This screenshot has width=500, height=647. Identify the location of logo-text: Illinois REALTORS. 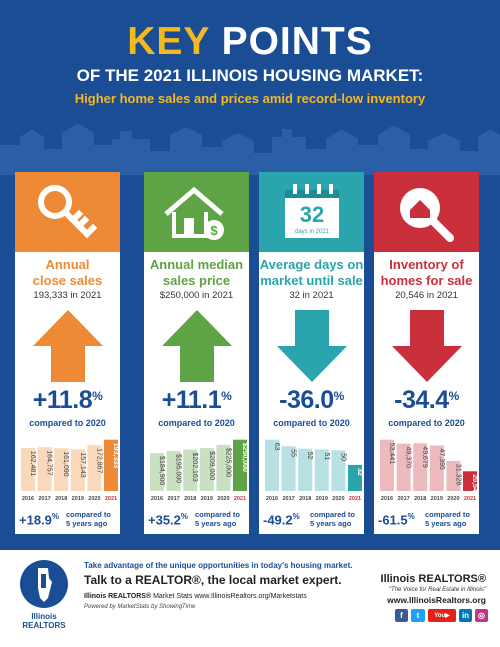
(44, 621).